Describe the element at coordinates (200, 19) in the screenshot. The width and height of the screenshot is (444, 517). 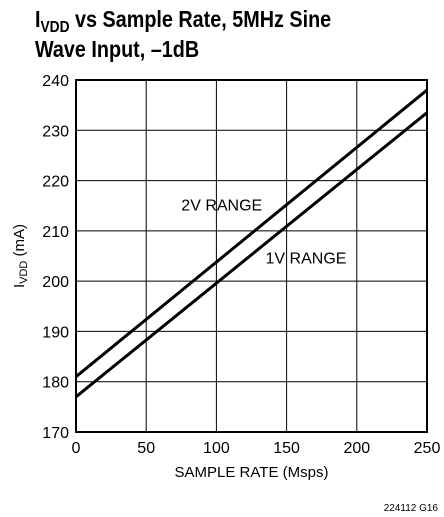
I see `title-rest: vs Sample Rate, 5MHz Sine` at that location.